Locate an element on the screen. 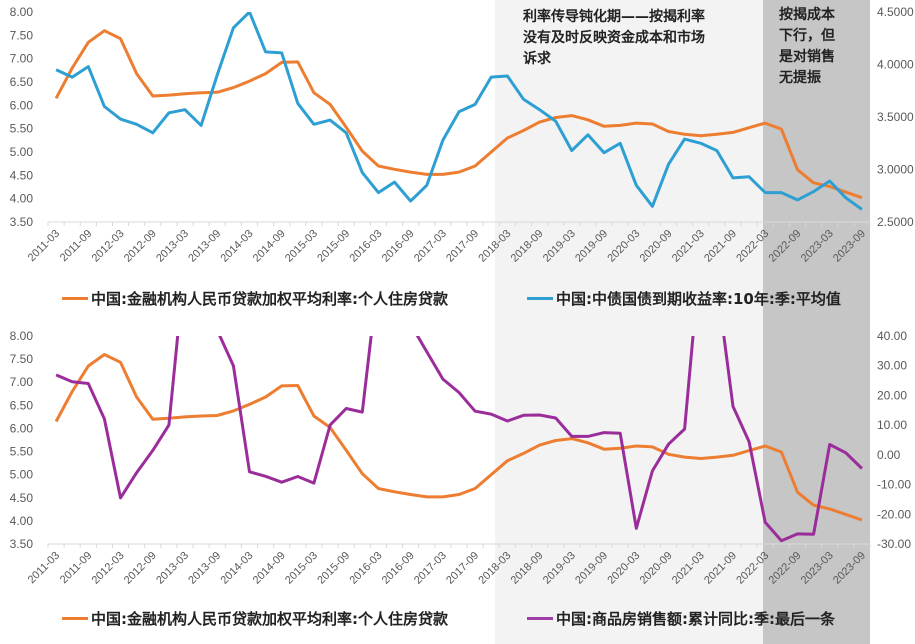  x-axis-tick-label: 2011-03 is located at coordinates (44, 246).